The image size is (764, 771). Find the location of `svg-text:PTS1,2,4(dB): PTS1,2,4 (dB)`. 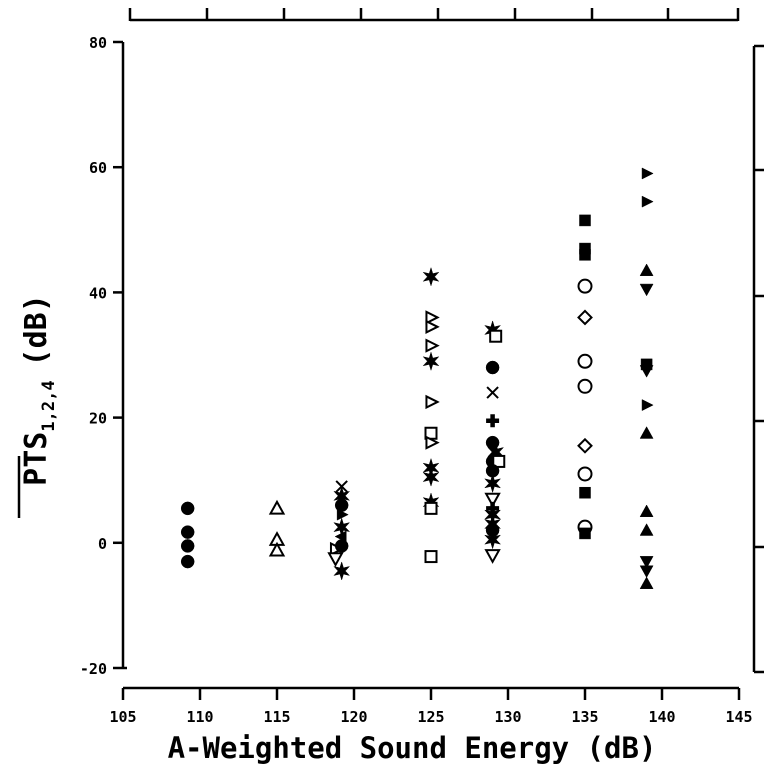

svg-text:PTS1,2,4(dB): PTS1,2,4 (dB) is located at coordinates (39, 390).